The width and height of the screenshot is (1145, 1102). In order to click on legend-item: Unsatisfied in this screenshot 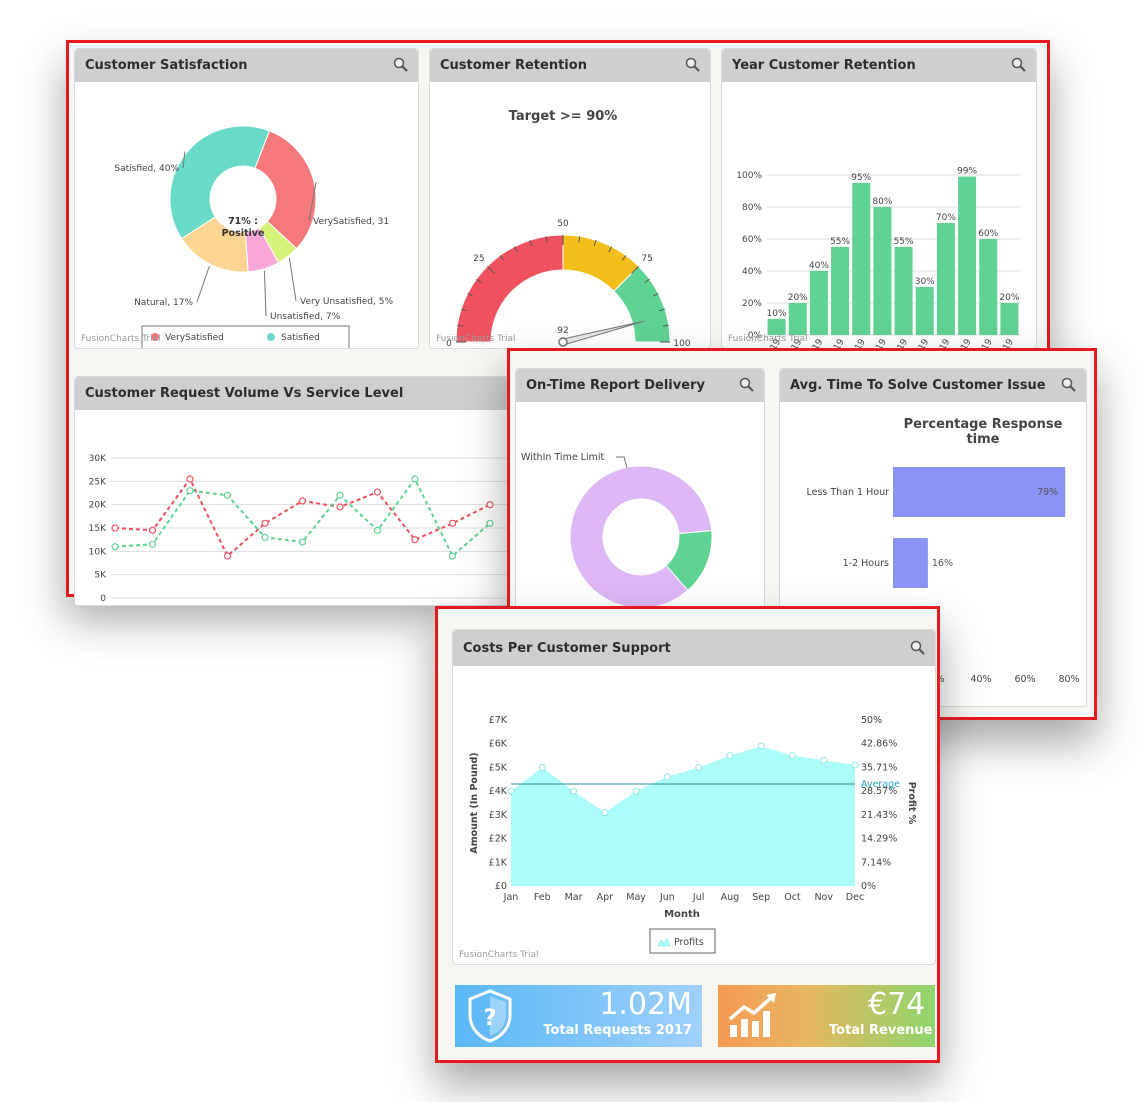, I will do `click(306, 348)`.